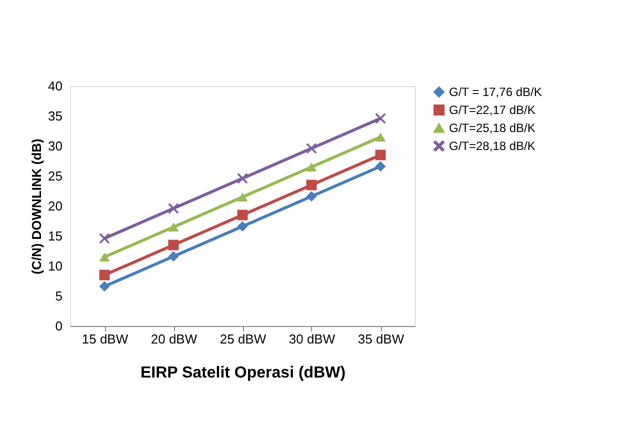  Describe the element at coordinates (243, 373) in the screenshot. I see `x-axis-title: EIRP Satelit Operasi (dBW)` at that location.